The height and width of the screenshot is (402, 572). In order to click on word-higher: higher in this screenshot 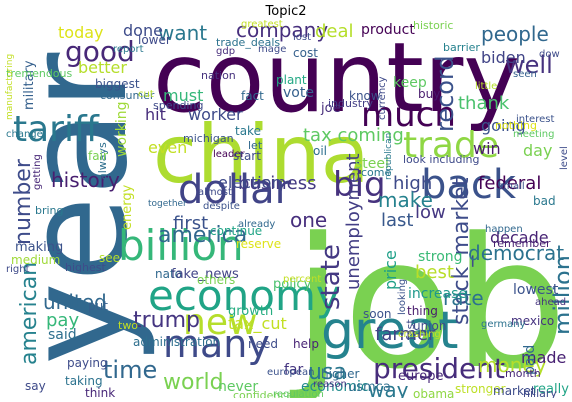, I will do `click(340, 374)`.